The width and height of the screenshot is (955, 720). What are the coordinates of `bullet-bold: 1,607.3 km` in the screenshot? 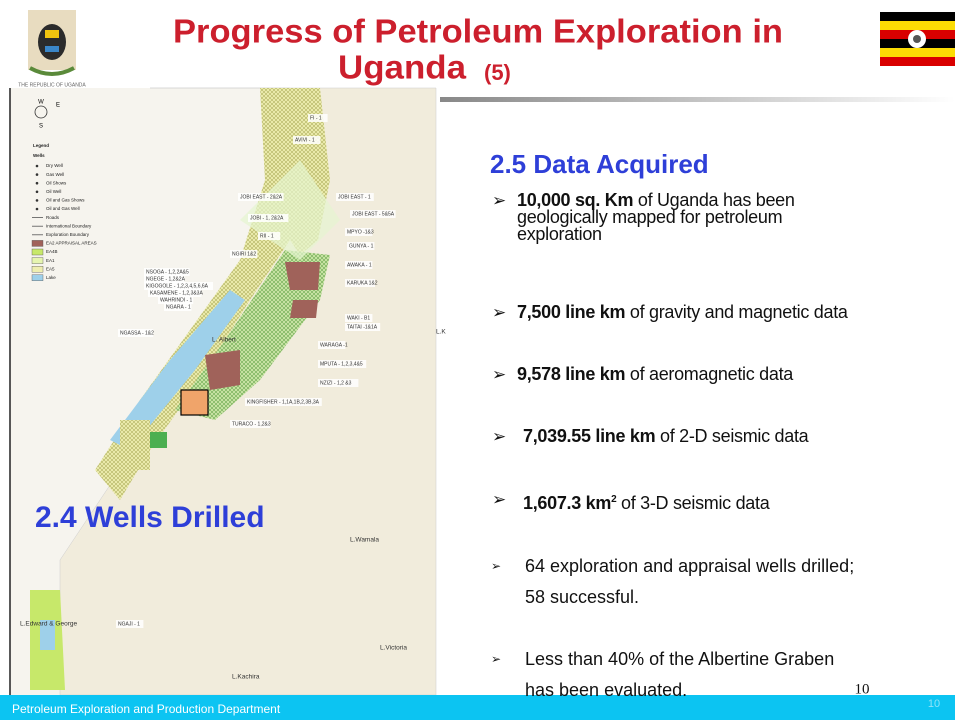 It's located at (567, 503).